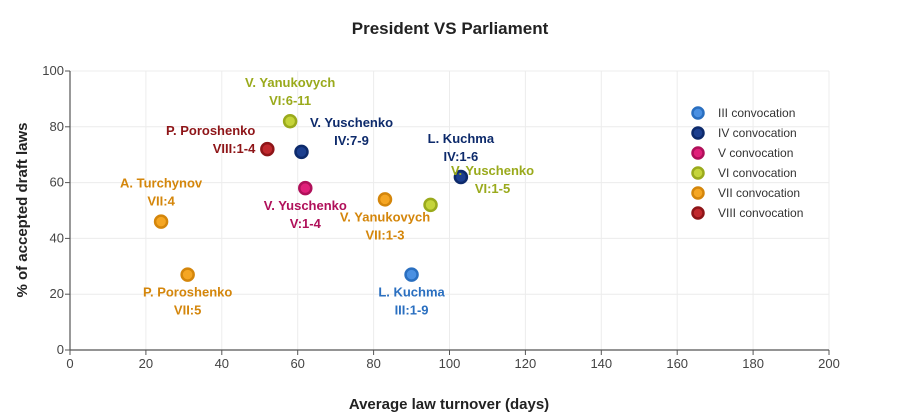 This screenshot has width=900, height=420. What do you see at coordinates (290, 100) in the screenshot?
I see `data-point-label: VI:6-11` at bounding box center [290, 100].